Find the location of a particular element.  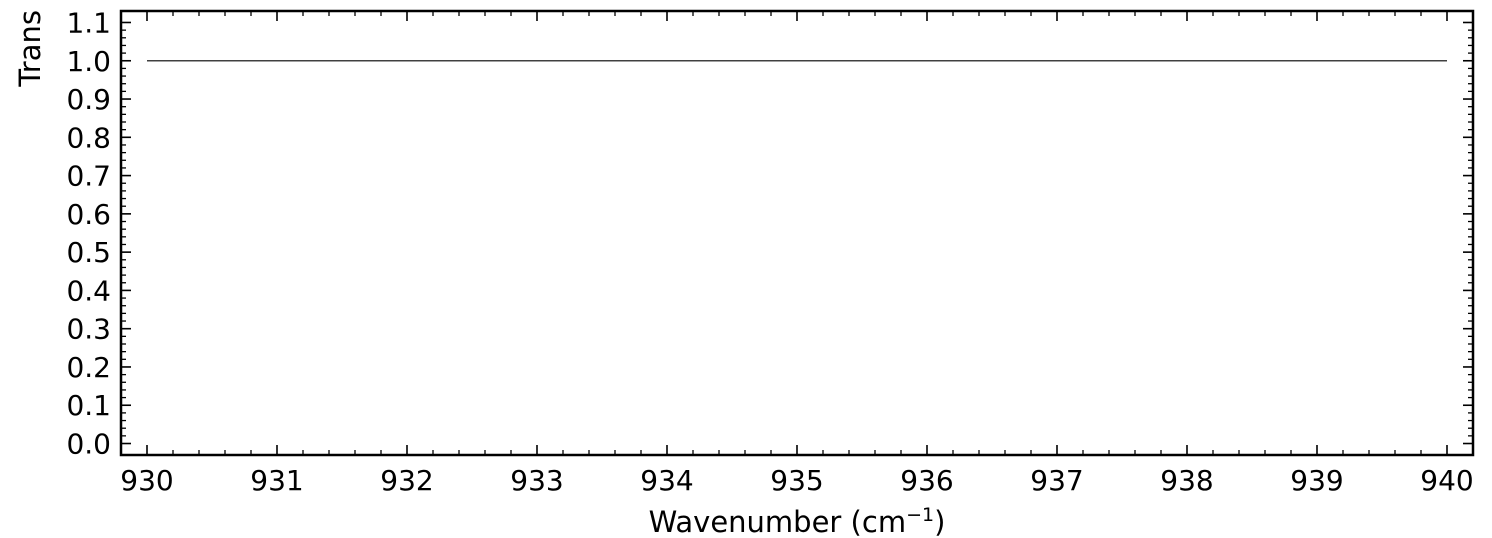

y-tick-label: 1.0 is located at coordinates (88, 61).